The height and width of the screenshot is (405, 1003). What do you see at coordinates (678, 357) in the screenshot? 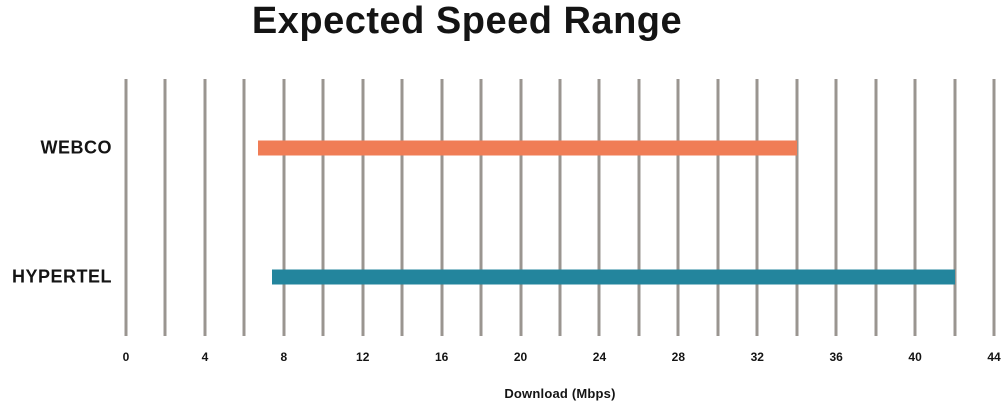
I see `x-tick-label: 28` at bounding box center [678, 357].